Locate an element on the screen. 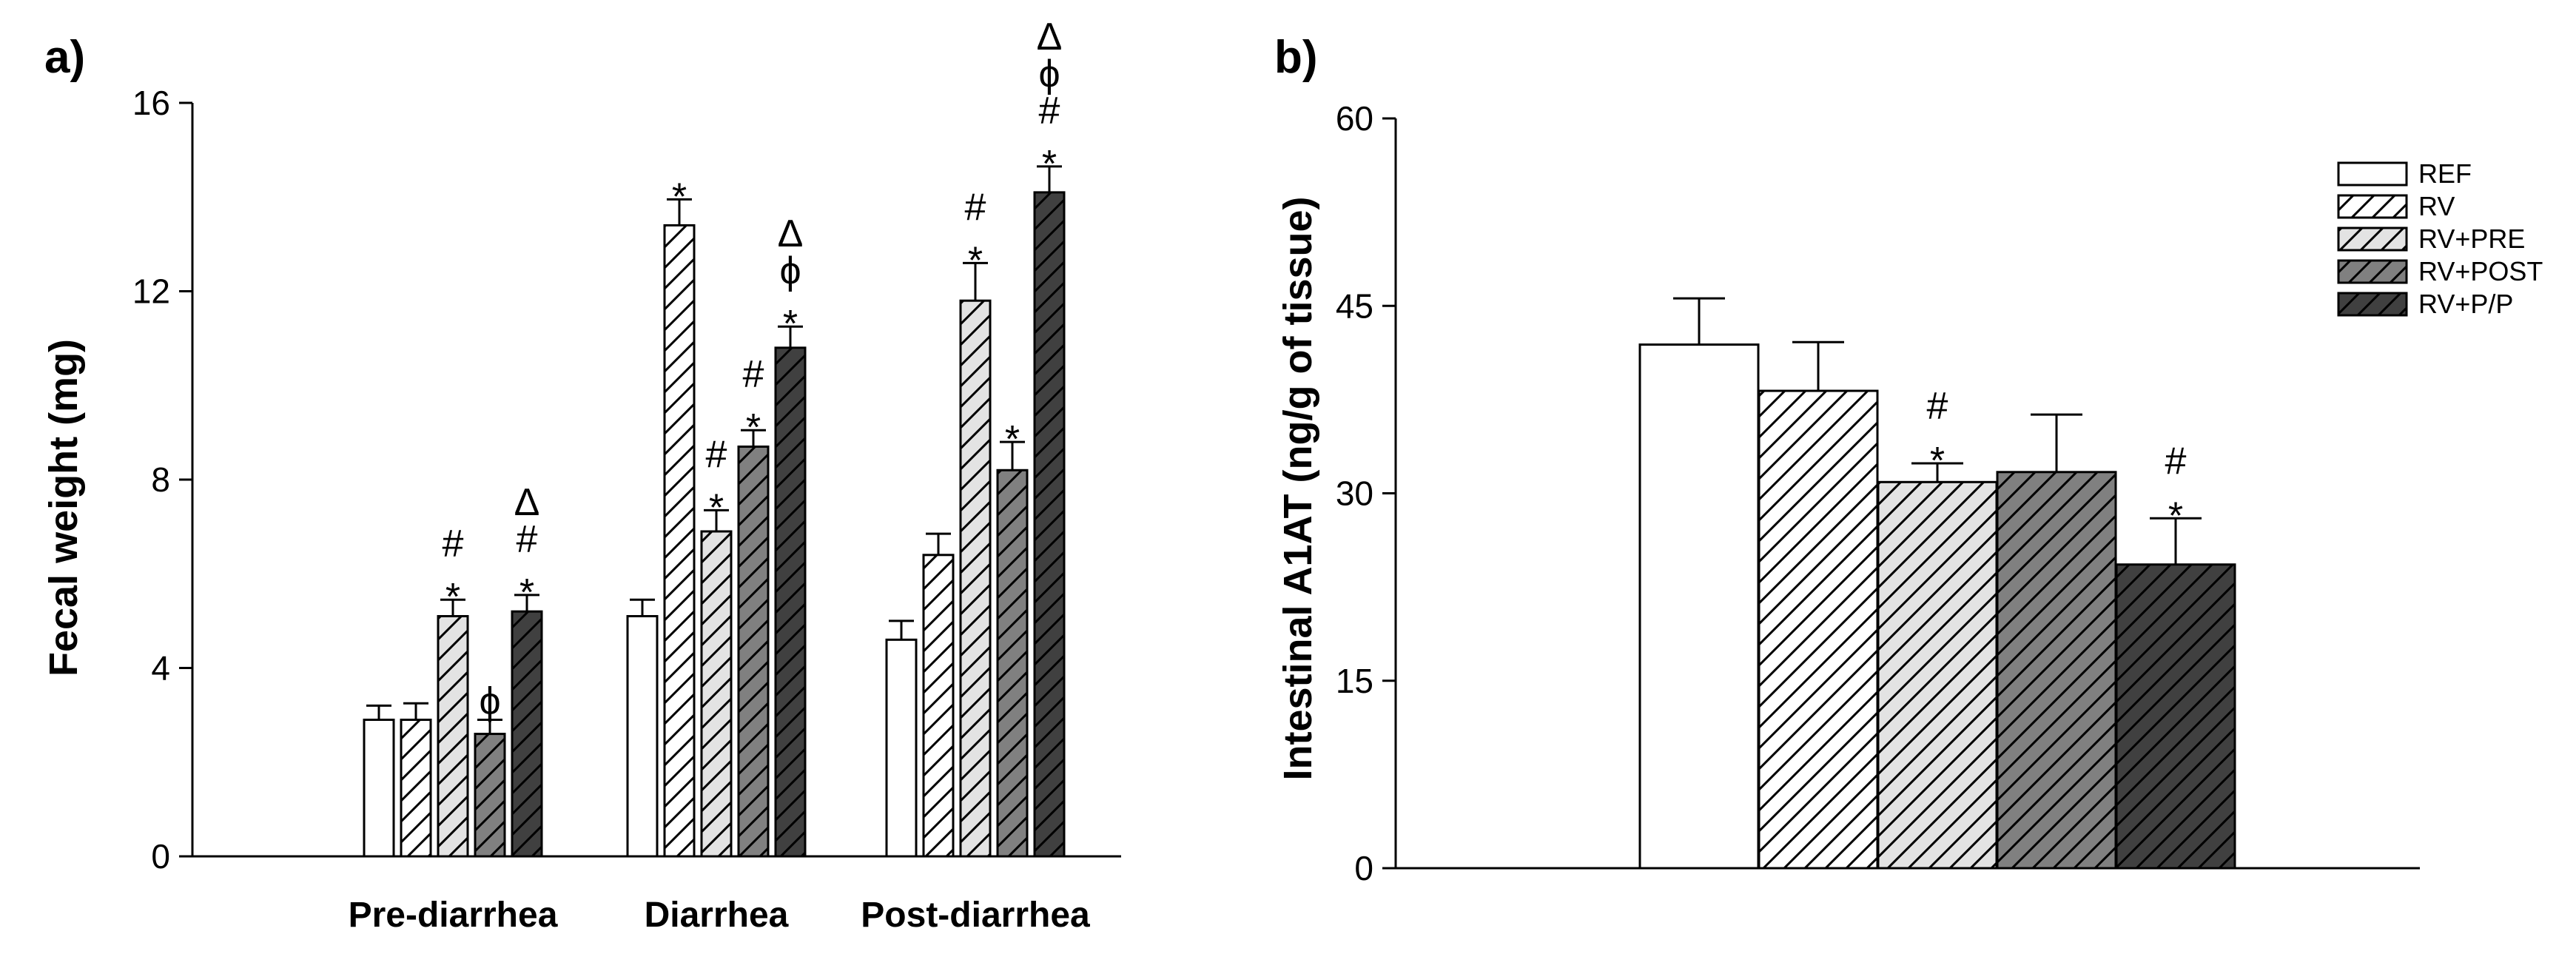 Image resolution: width=2576 pixels, height=957 pixels. panel-a-y-tick-label: 8 is located at coordinates (160, 479).